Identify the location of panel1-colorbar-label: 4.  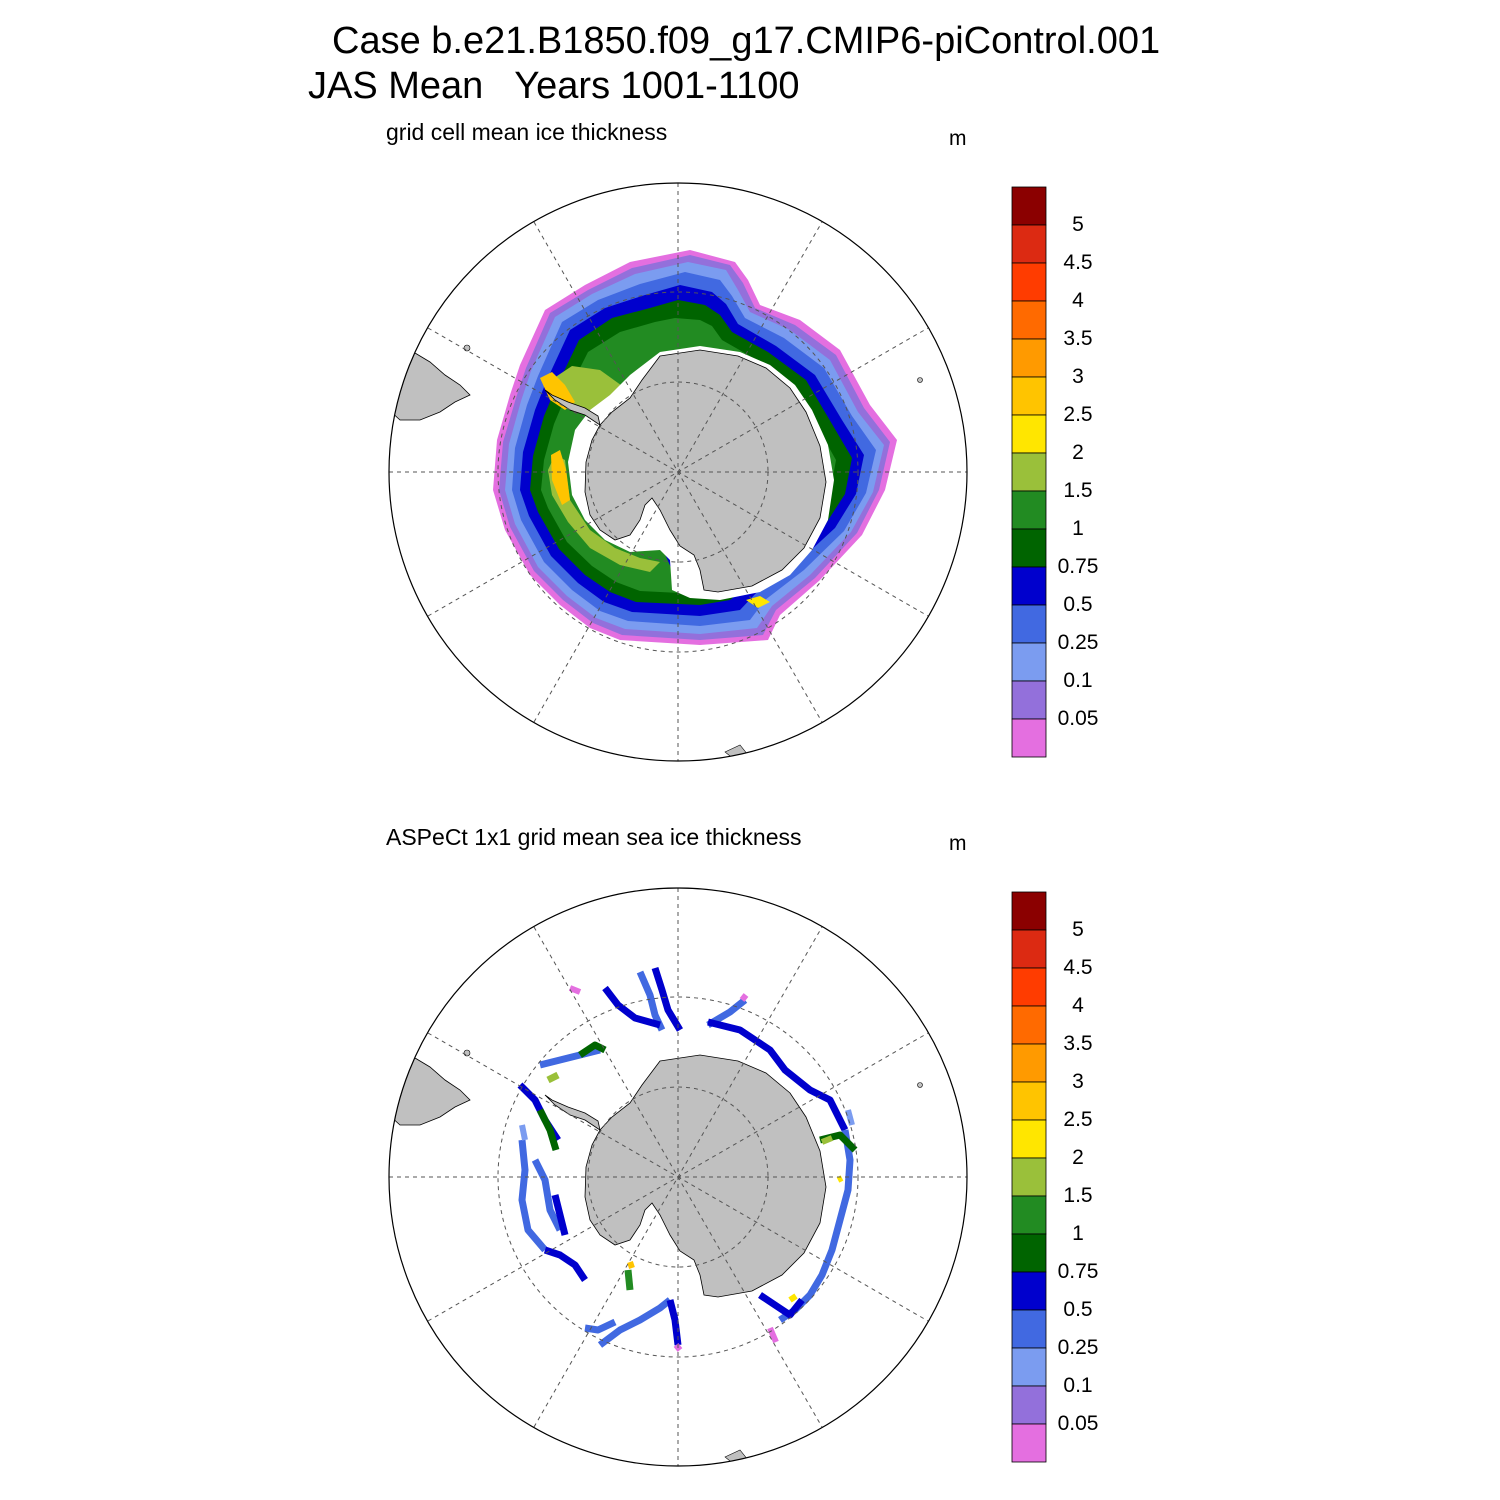
(1078, 300).